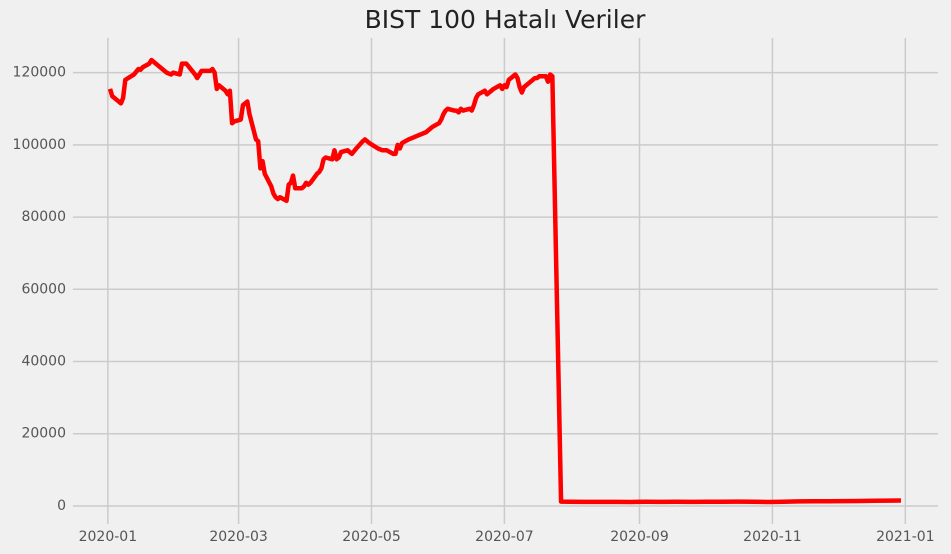 Image resolution: width=951 pixels, height=554 pixels. I want to click on x-tick-label: 2020-05, so click(371, 537).